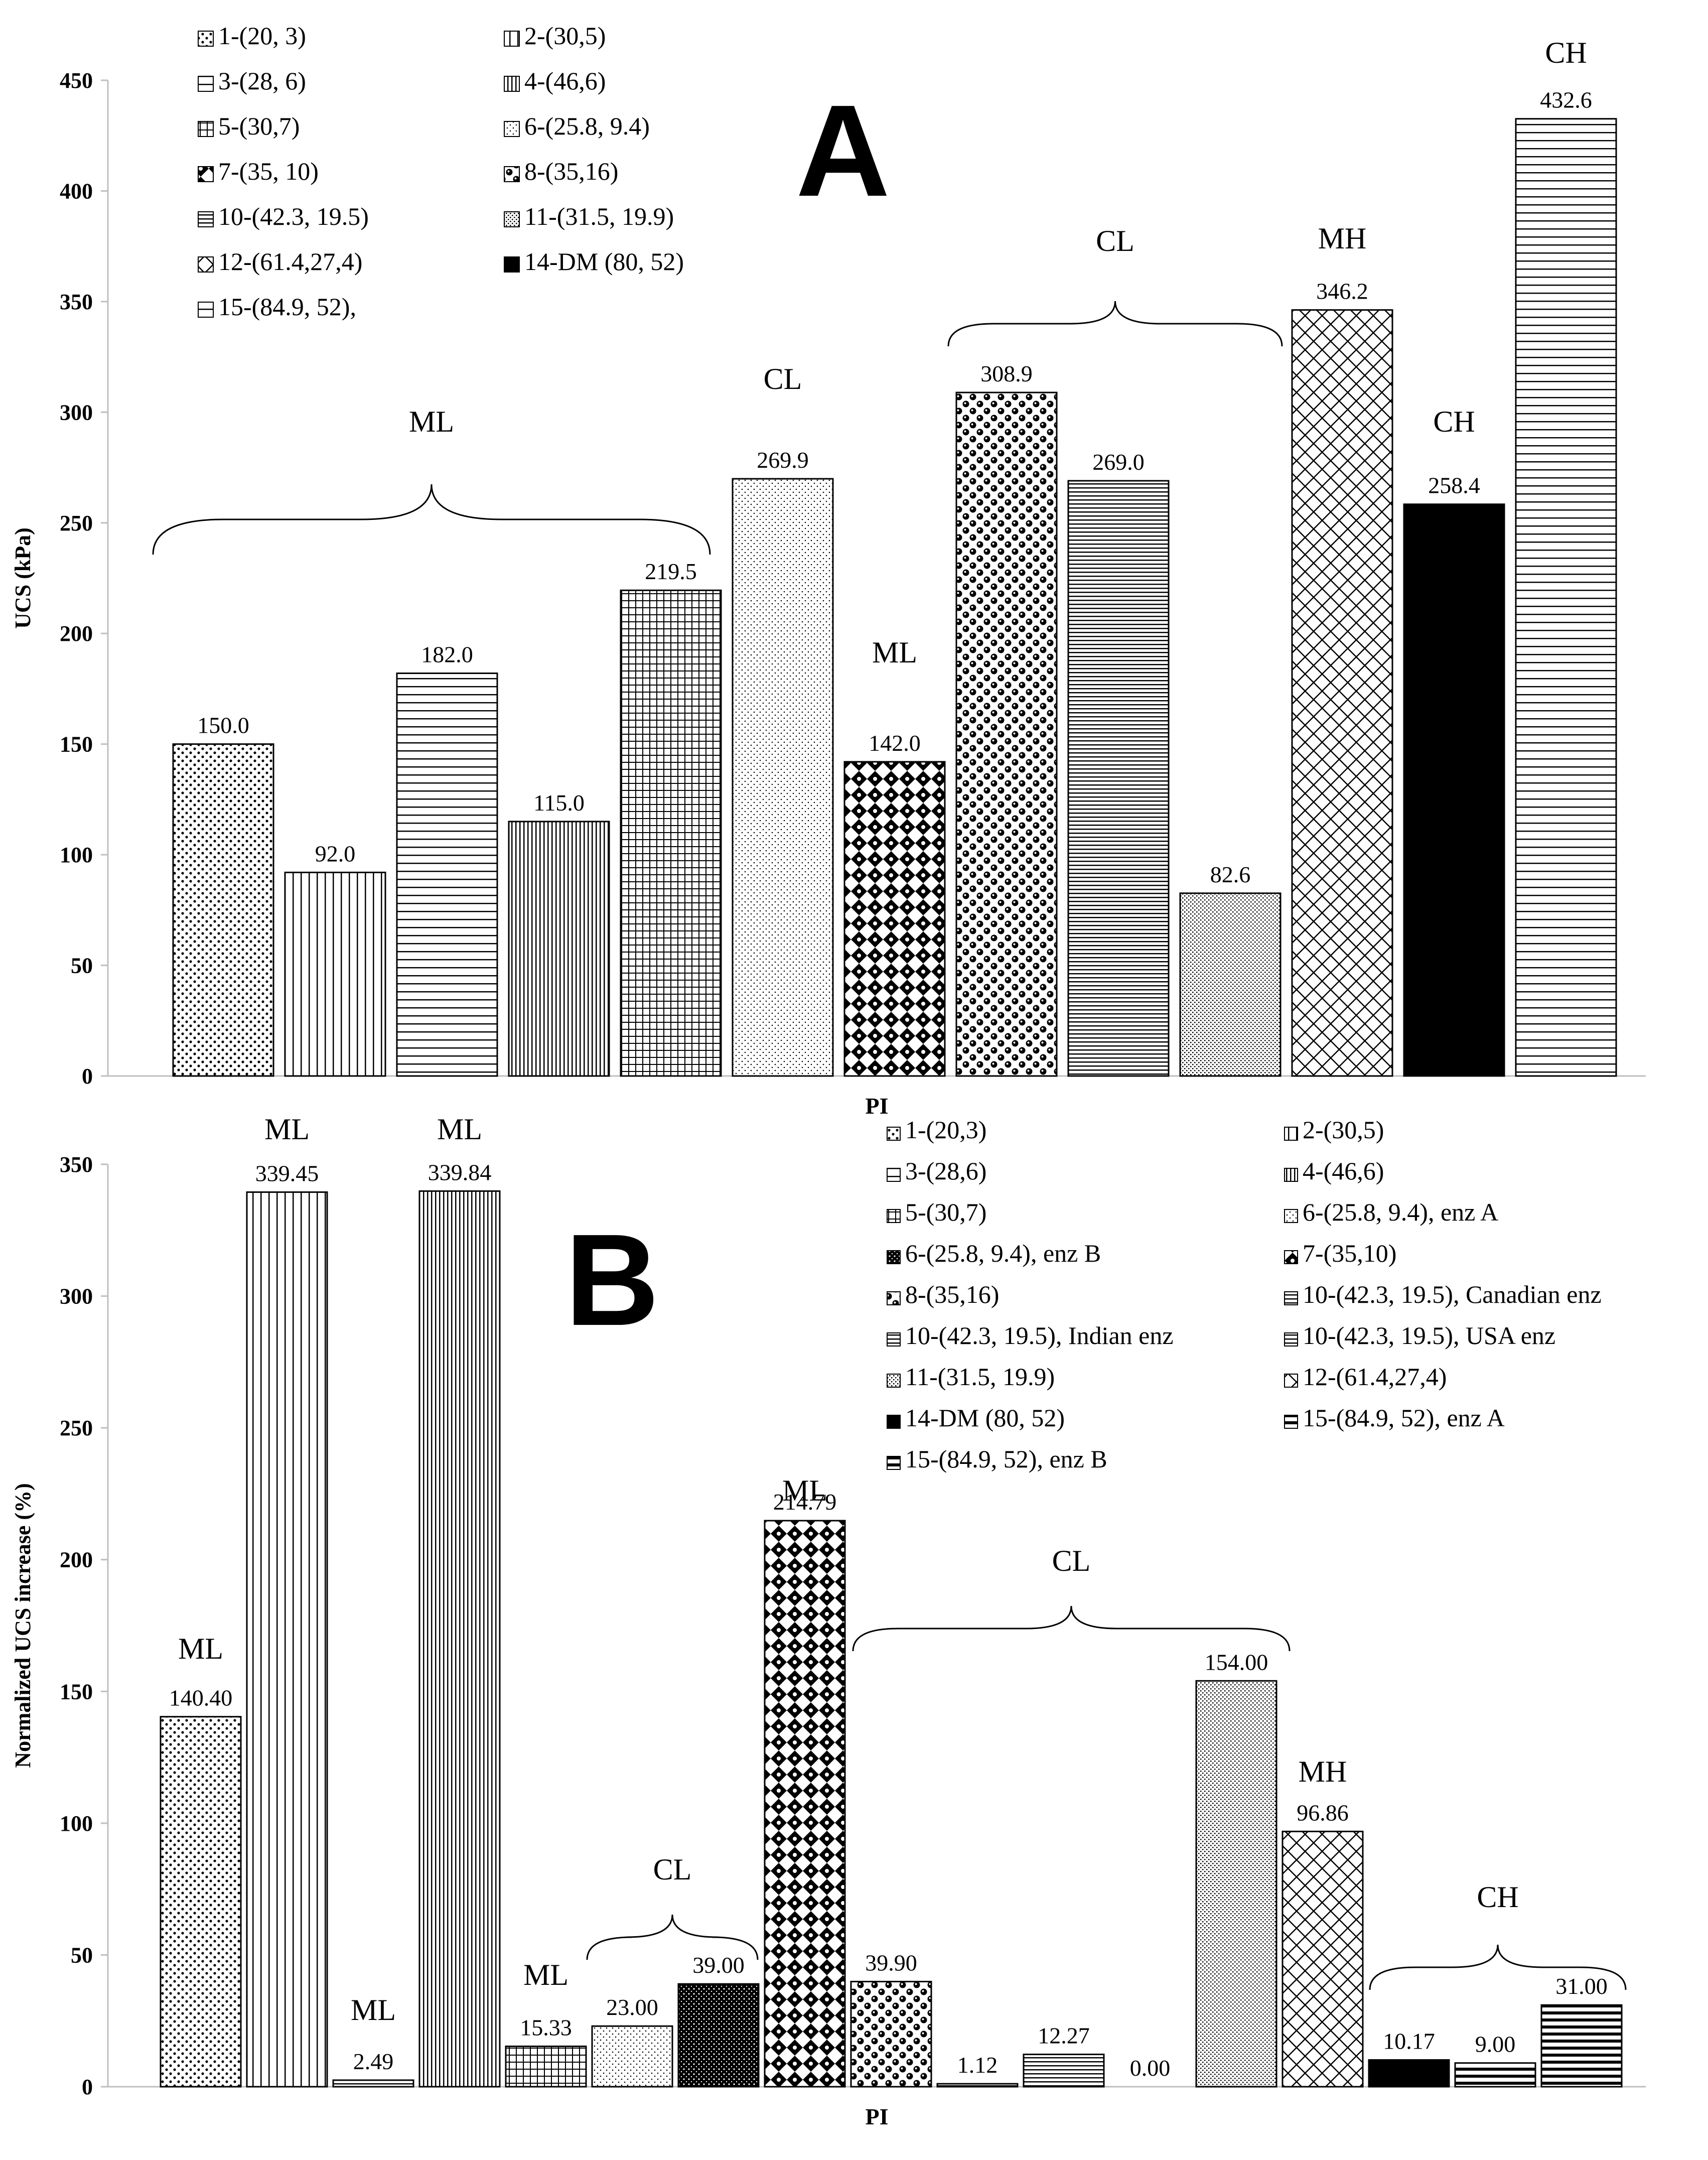 Image resolution: width=1708 pixels, height=2160 pixels. I want to click on data-label: 339.45, so click(287, 1173).